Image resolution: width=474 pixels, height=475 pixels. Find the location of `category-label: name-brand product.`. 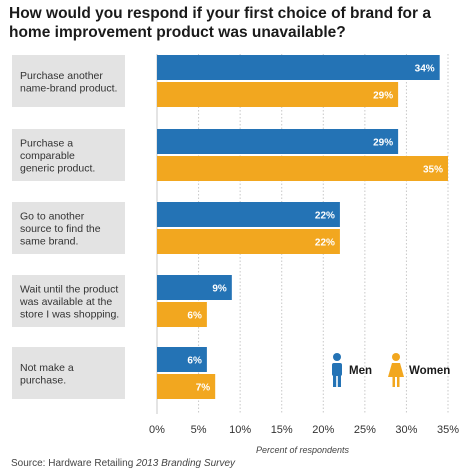

category-label: name-brand product. is located at coordinates (68, 88).